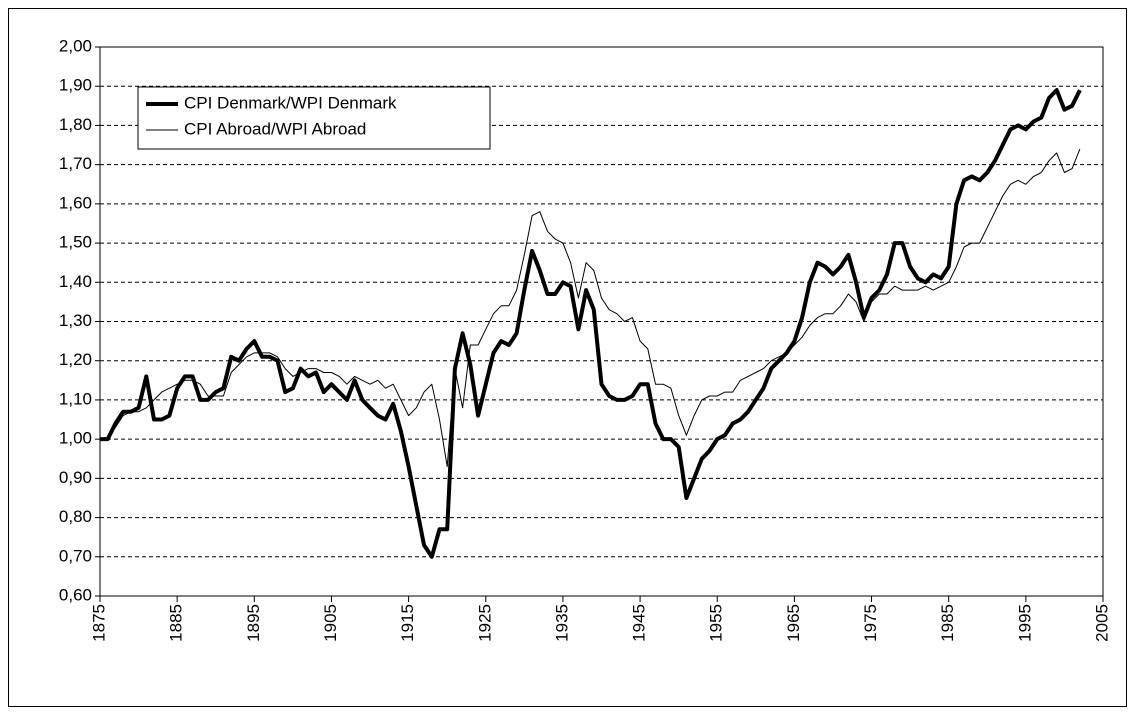 The image size is (1135, 715). What do you see at coordinates (716, 623) in the screenshot?
I see `x-tick-label: 1955` at bounding box center [716, 623].